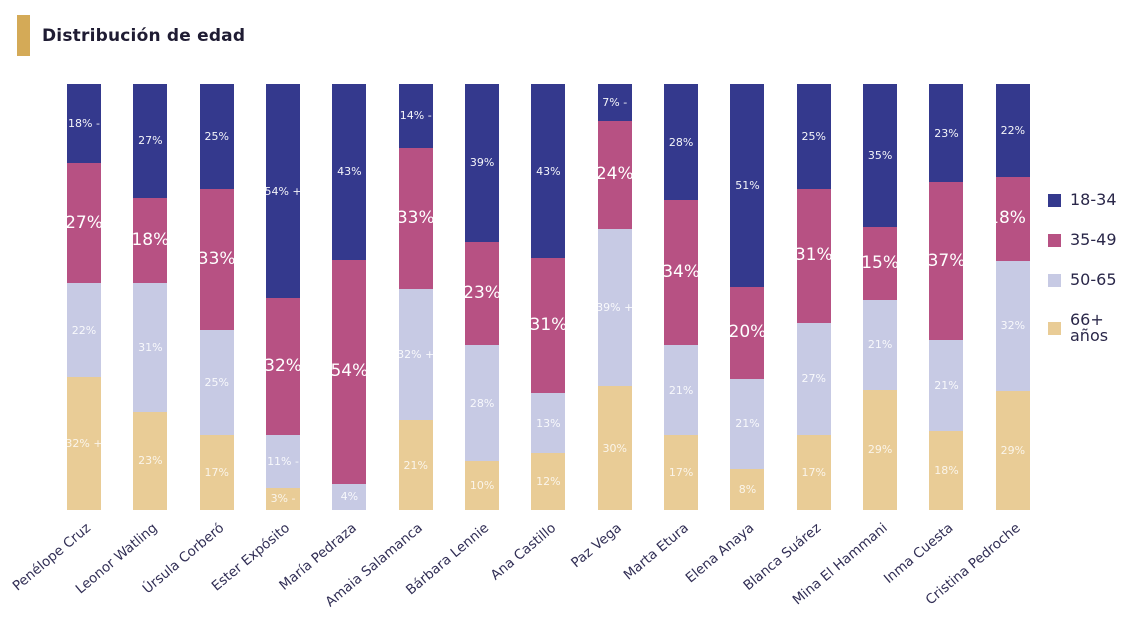 This screenshot has height=636, width=1139. I want to click on bar-segment: 35%, so click(880, 155).